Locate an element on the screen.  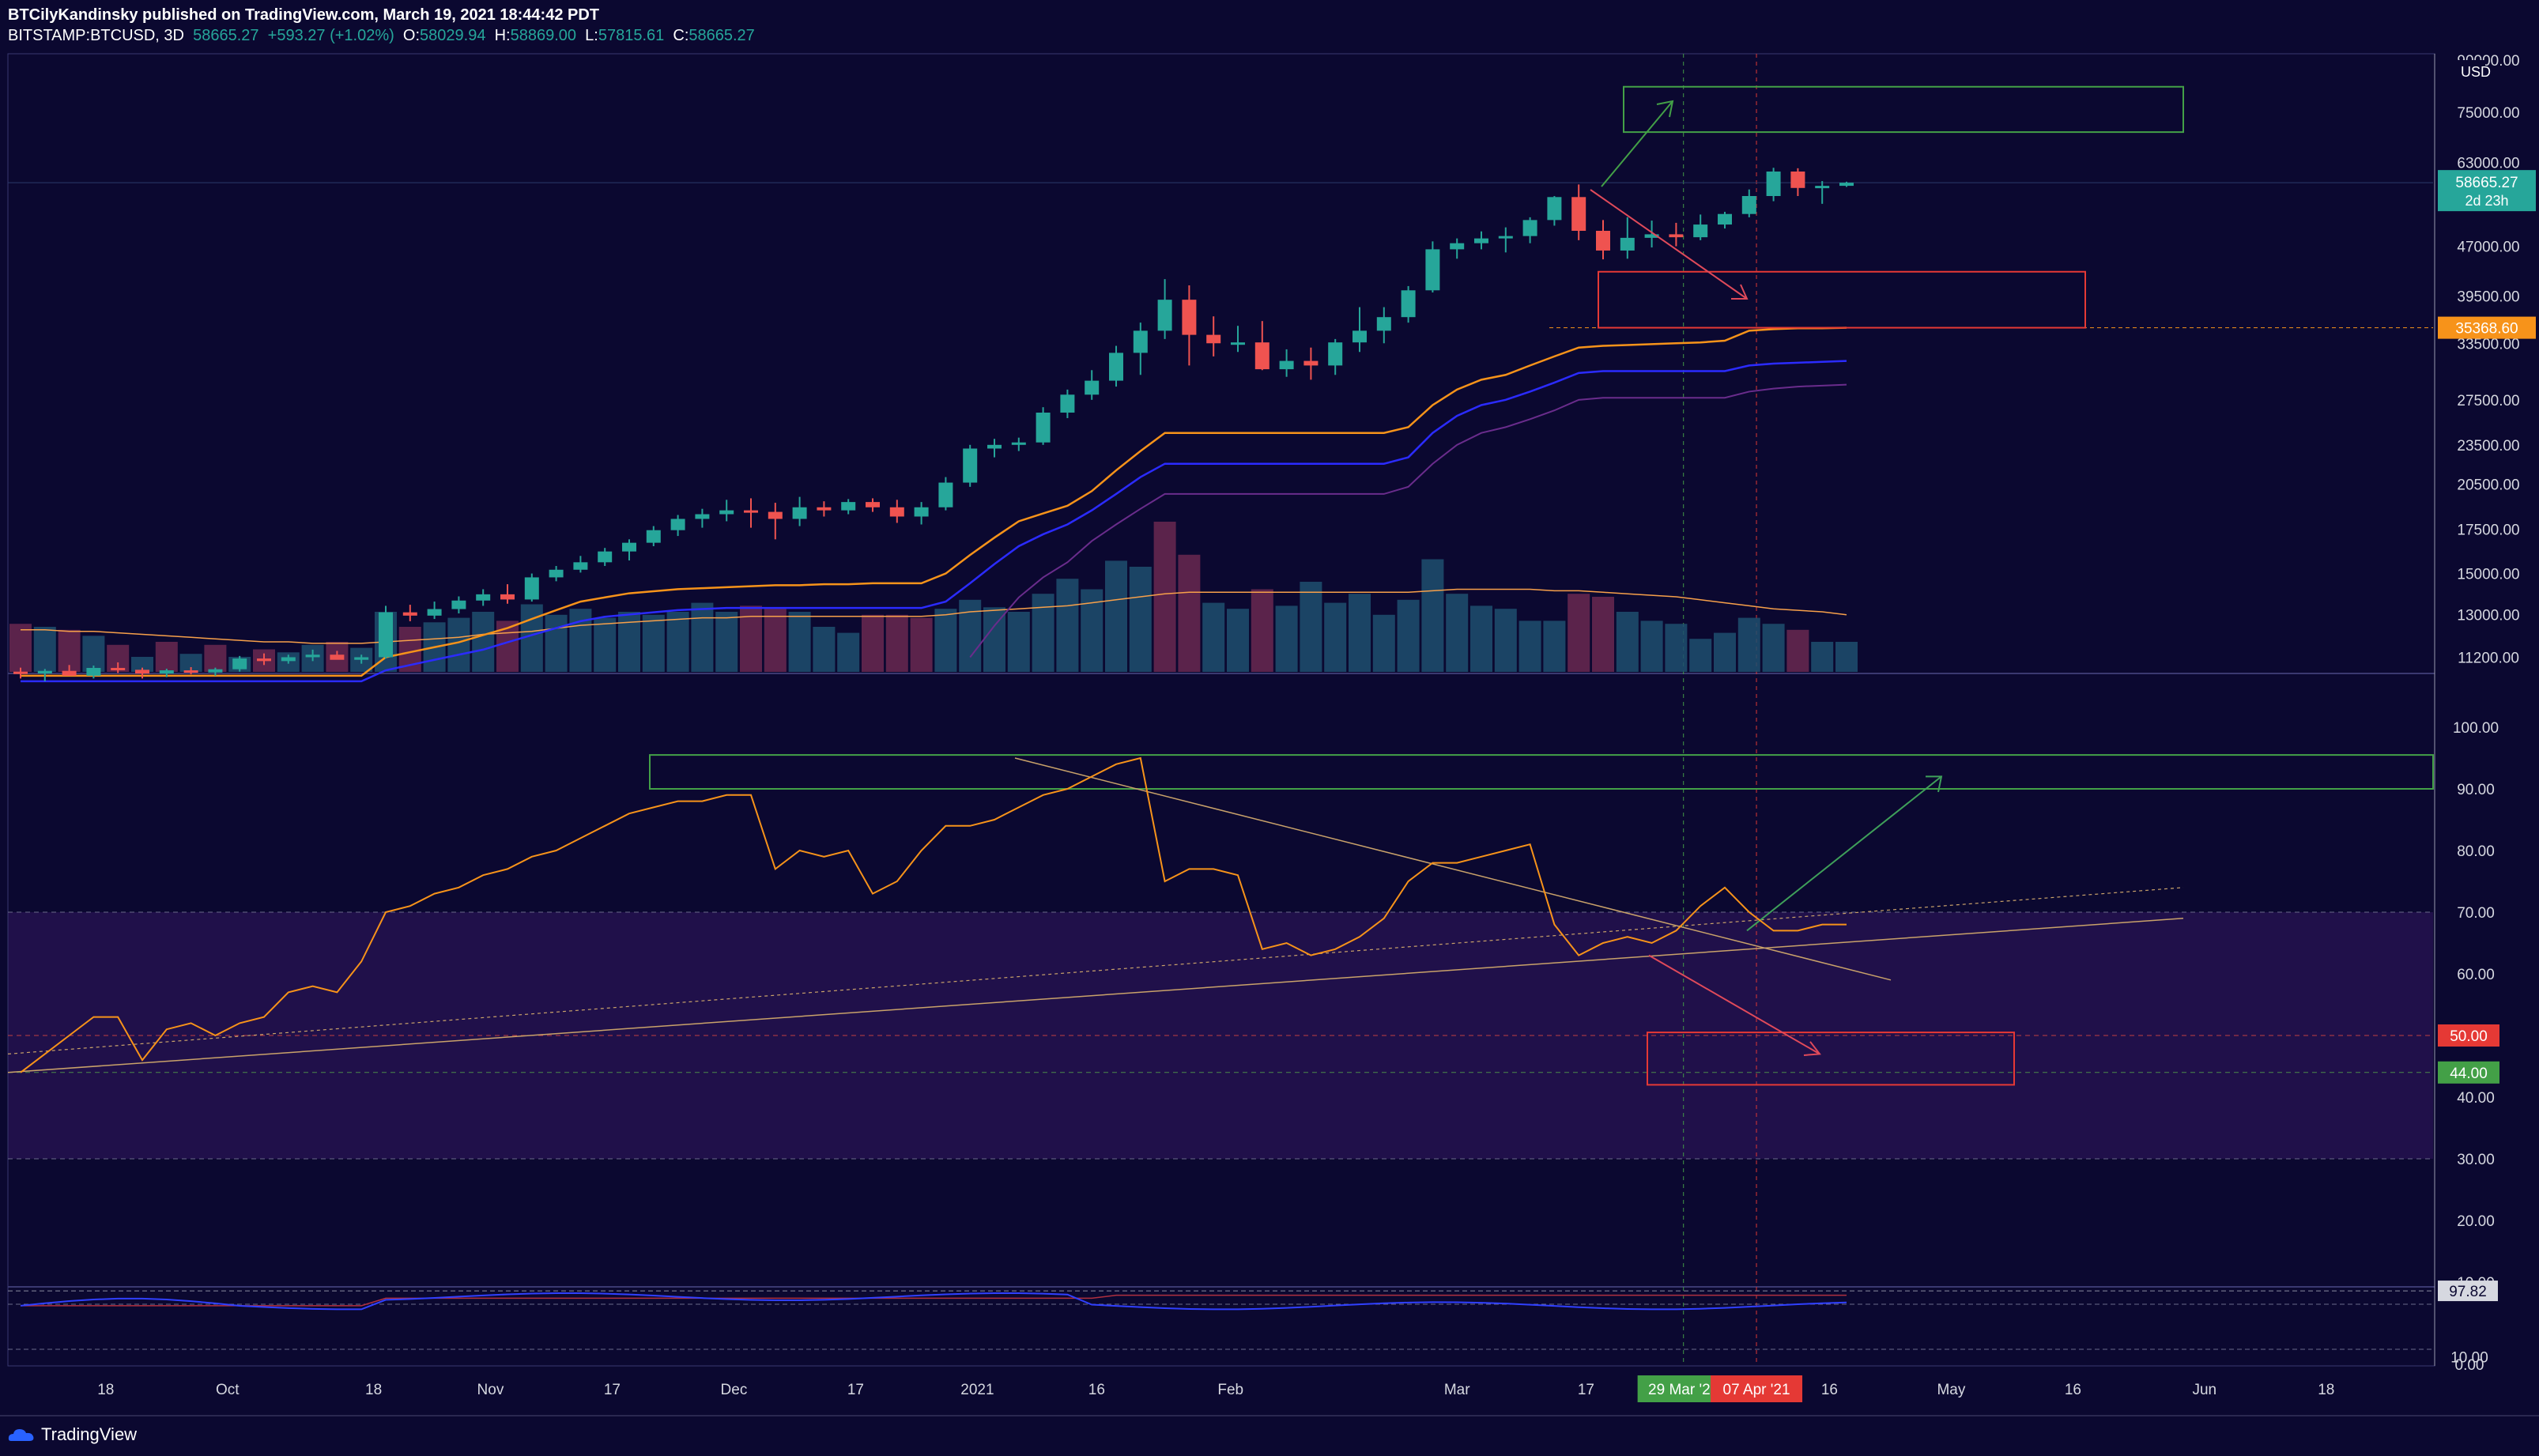
osc-tick-label: 0.00 is located at coordinates (2469, 1365).